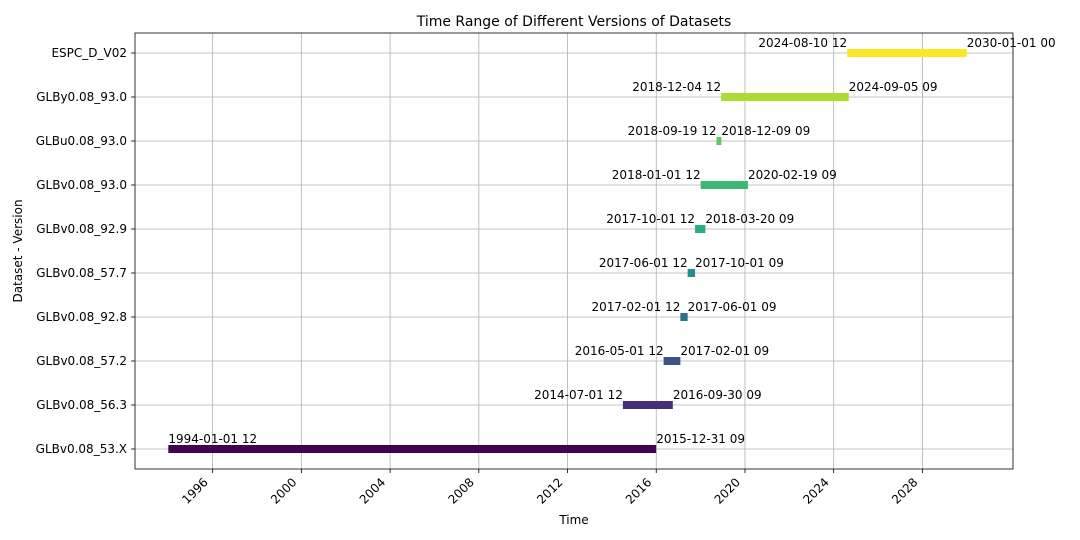  What do you see at coordinates (656, 175) in the screenshot?
I see `bar-start-label: 2018-01-01 12` at bounding box center [656, 175].